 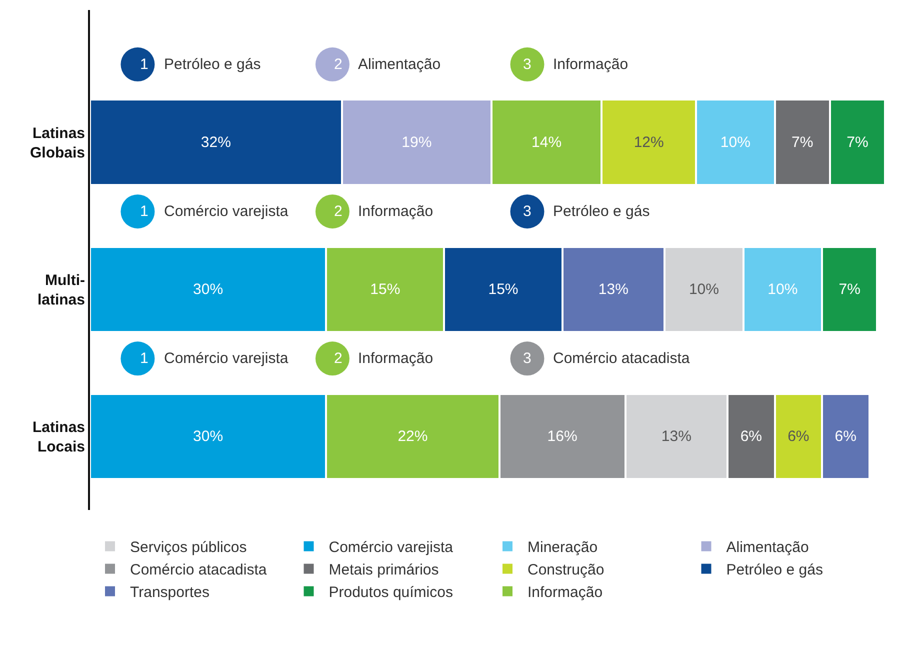 I want to click on legend-label: Informação, so click(x=565, y=593).